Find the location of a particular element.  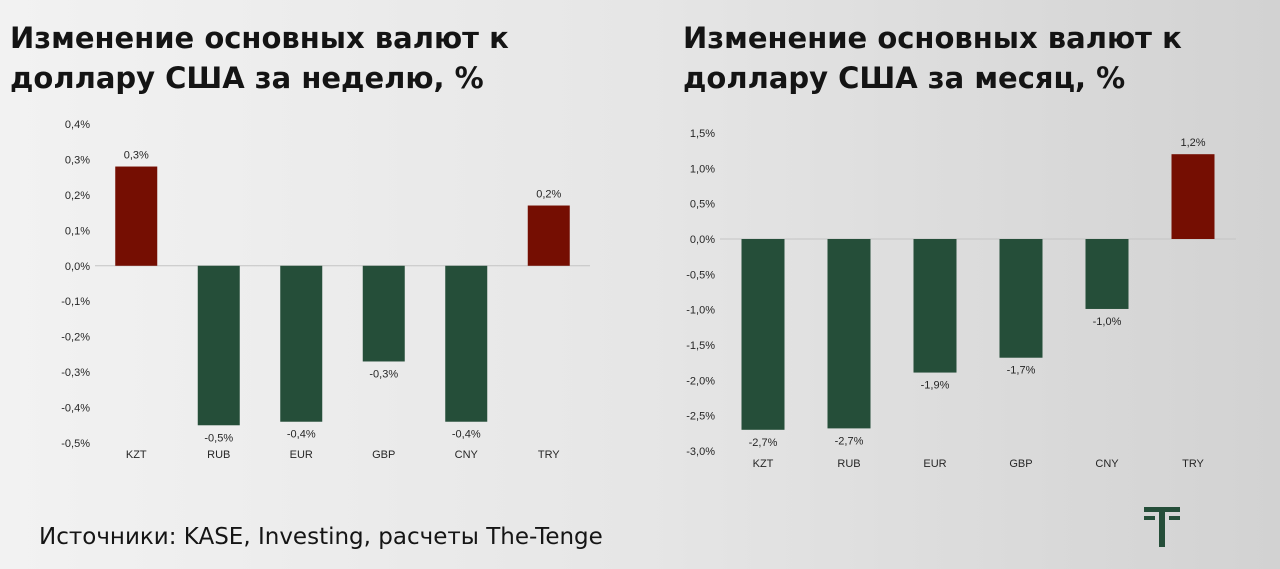

data-label: -1,7% is located at coordinates (1021, 371).